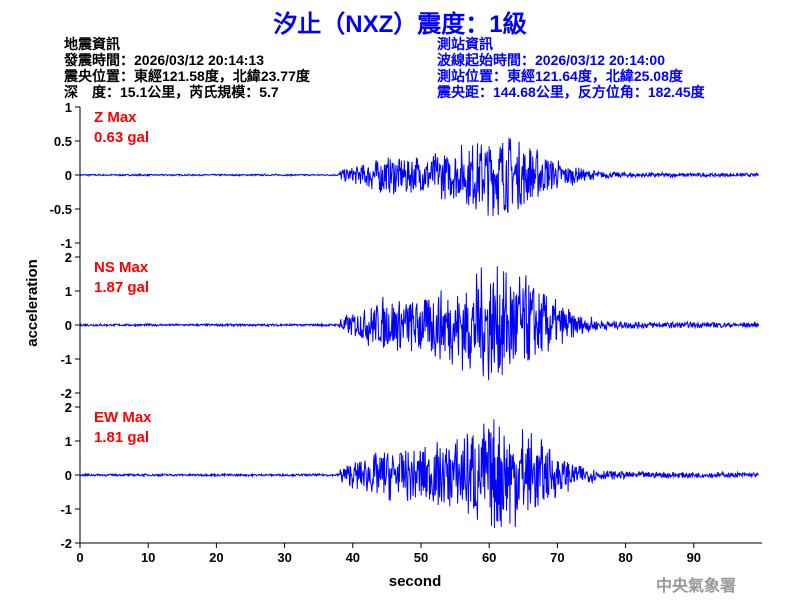 The width and height of the screenshot is (800, 600). I want to click on x-axis-label: second, so click(415, 581).